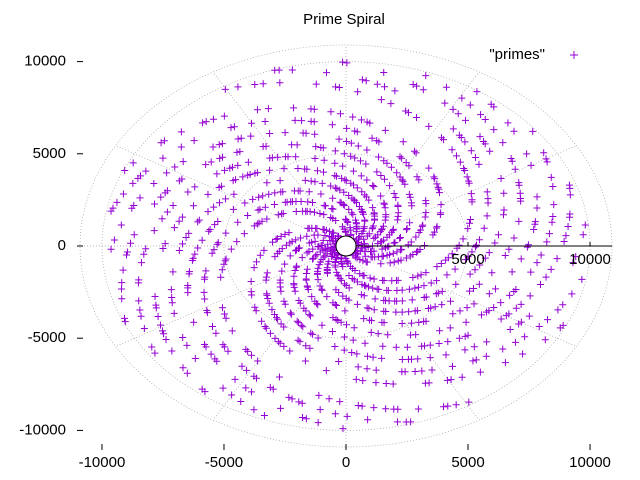 This screenshot has height=480, width=640. Describe the element at coordinates (412, 333) in the screenshot. I see `grid-spoke` at that location.